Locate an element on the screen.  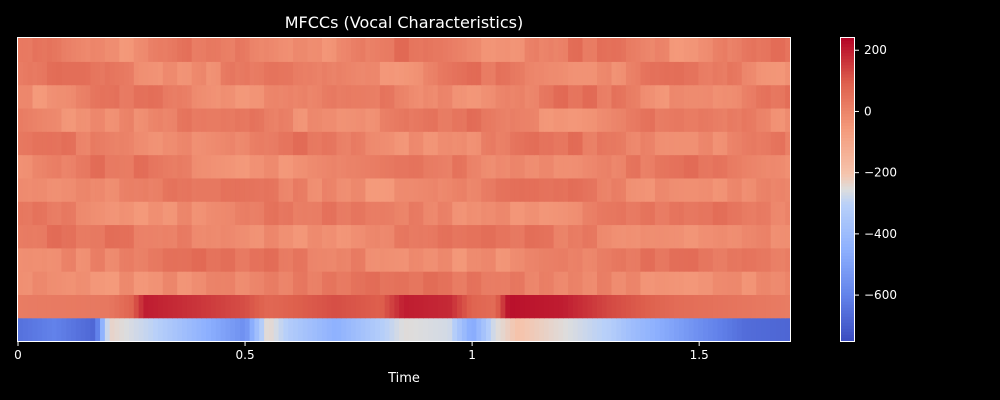
colorbar-tick-label: −400 is located at coordinates (880, 234).